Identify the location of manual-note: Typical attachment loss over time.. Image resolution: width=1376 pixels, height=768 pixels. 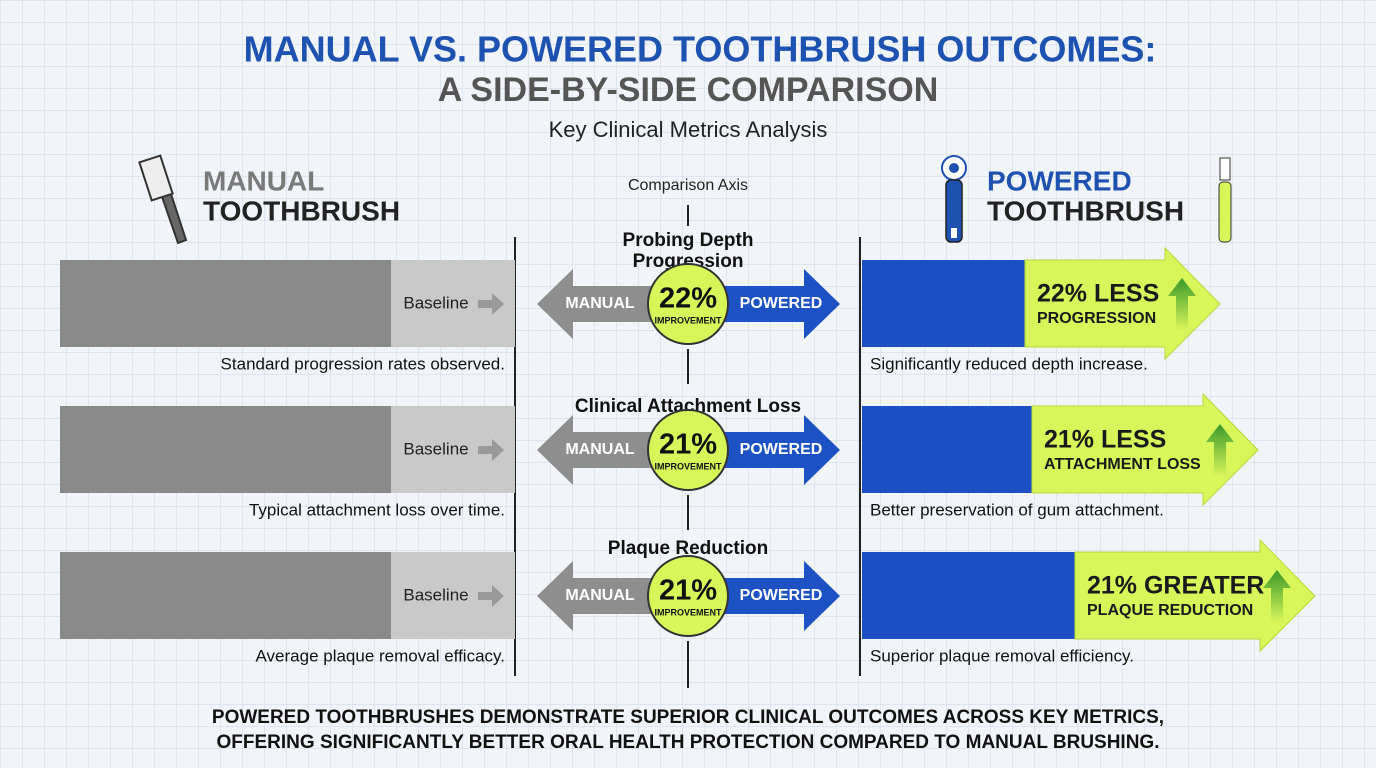
(377, 509).